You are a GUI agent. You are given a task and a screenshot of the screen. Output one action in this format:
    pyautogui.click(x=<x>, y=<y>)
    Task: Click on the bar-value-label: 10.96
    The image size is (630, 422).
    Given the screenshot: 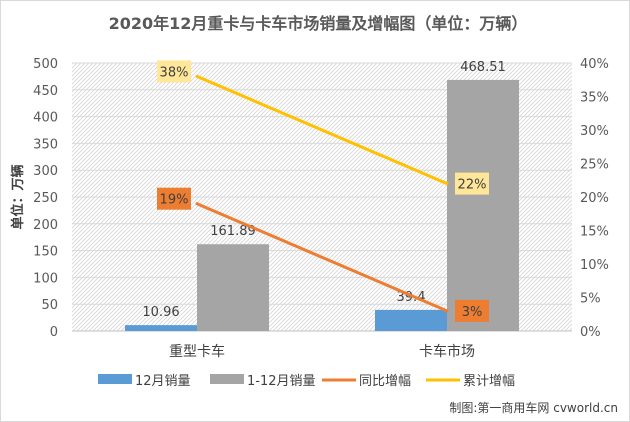 What is the action you would take?
    pyautogui.click(x=160, y=312)
    